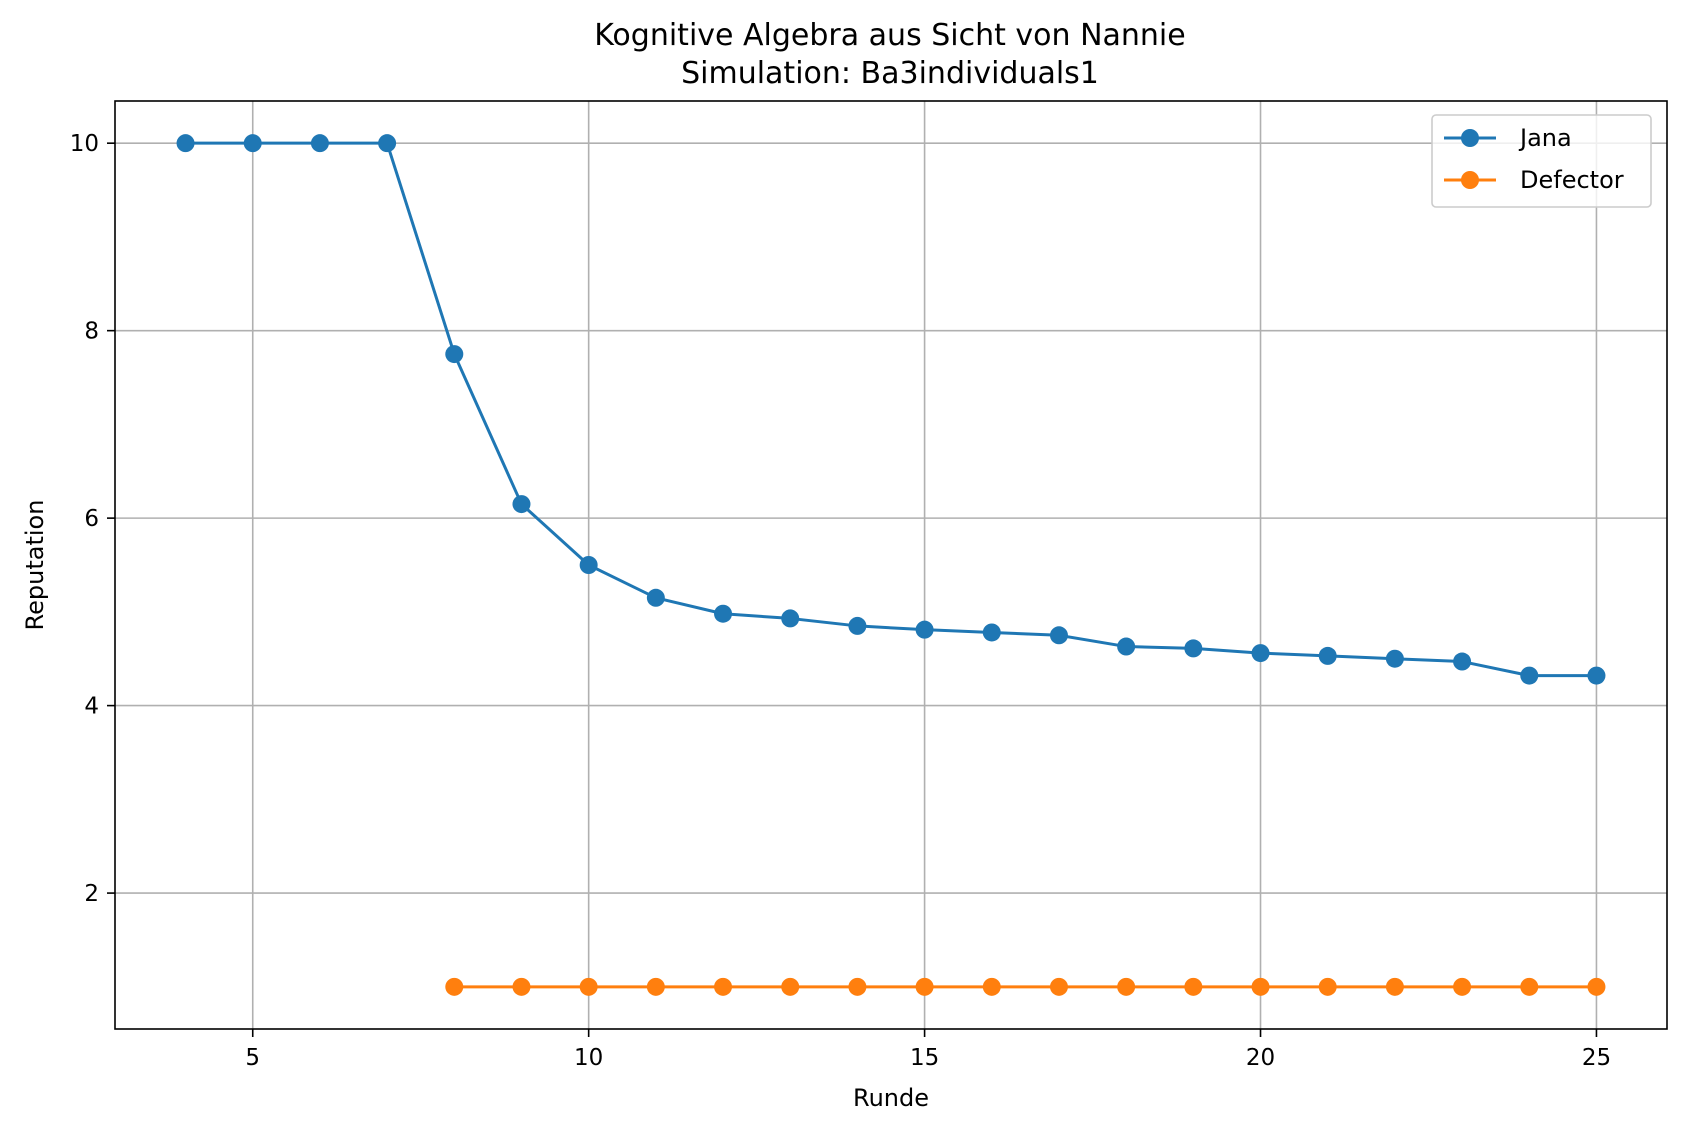 Image resolution: width=1683 pixels, height=1131 pixels. Describe the element at coordinates (1470, 180) in the screenshot. I see `legend-marker-defector` at that location.